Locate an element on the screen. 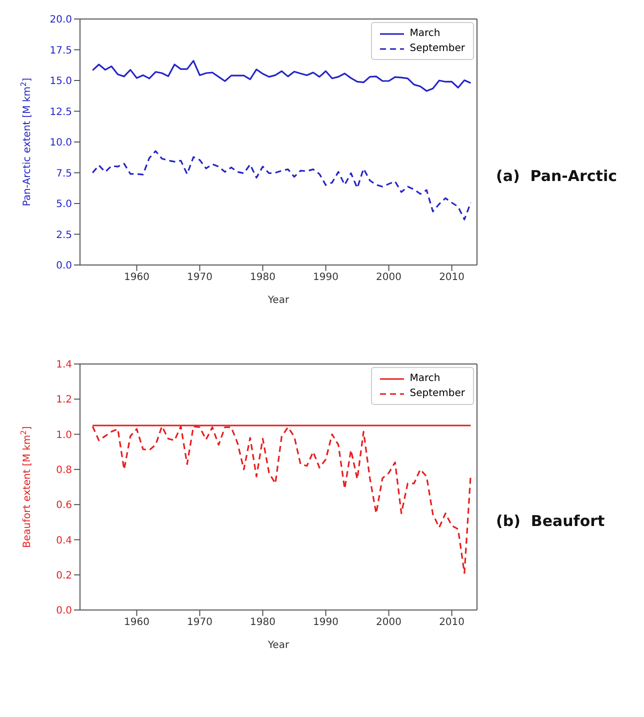  y-tick-label: 20.0 is located at coordinates (61, 20).